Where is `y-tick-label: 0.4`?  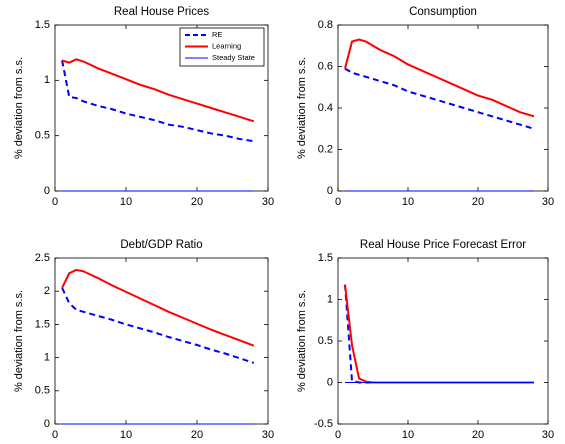
y-tick-label: 0.4 is located at coordinates (325, 108).